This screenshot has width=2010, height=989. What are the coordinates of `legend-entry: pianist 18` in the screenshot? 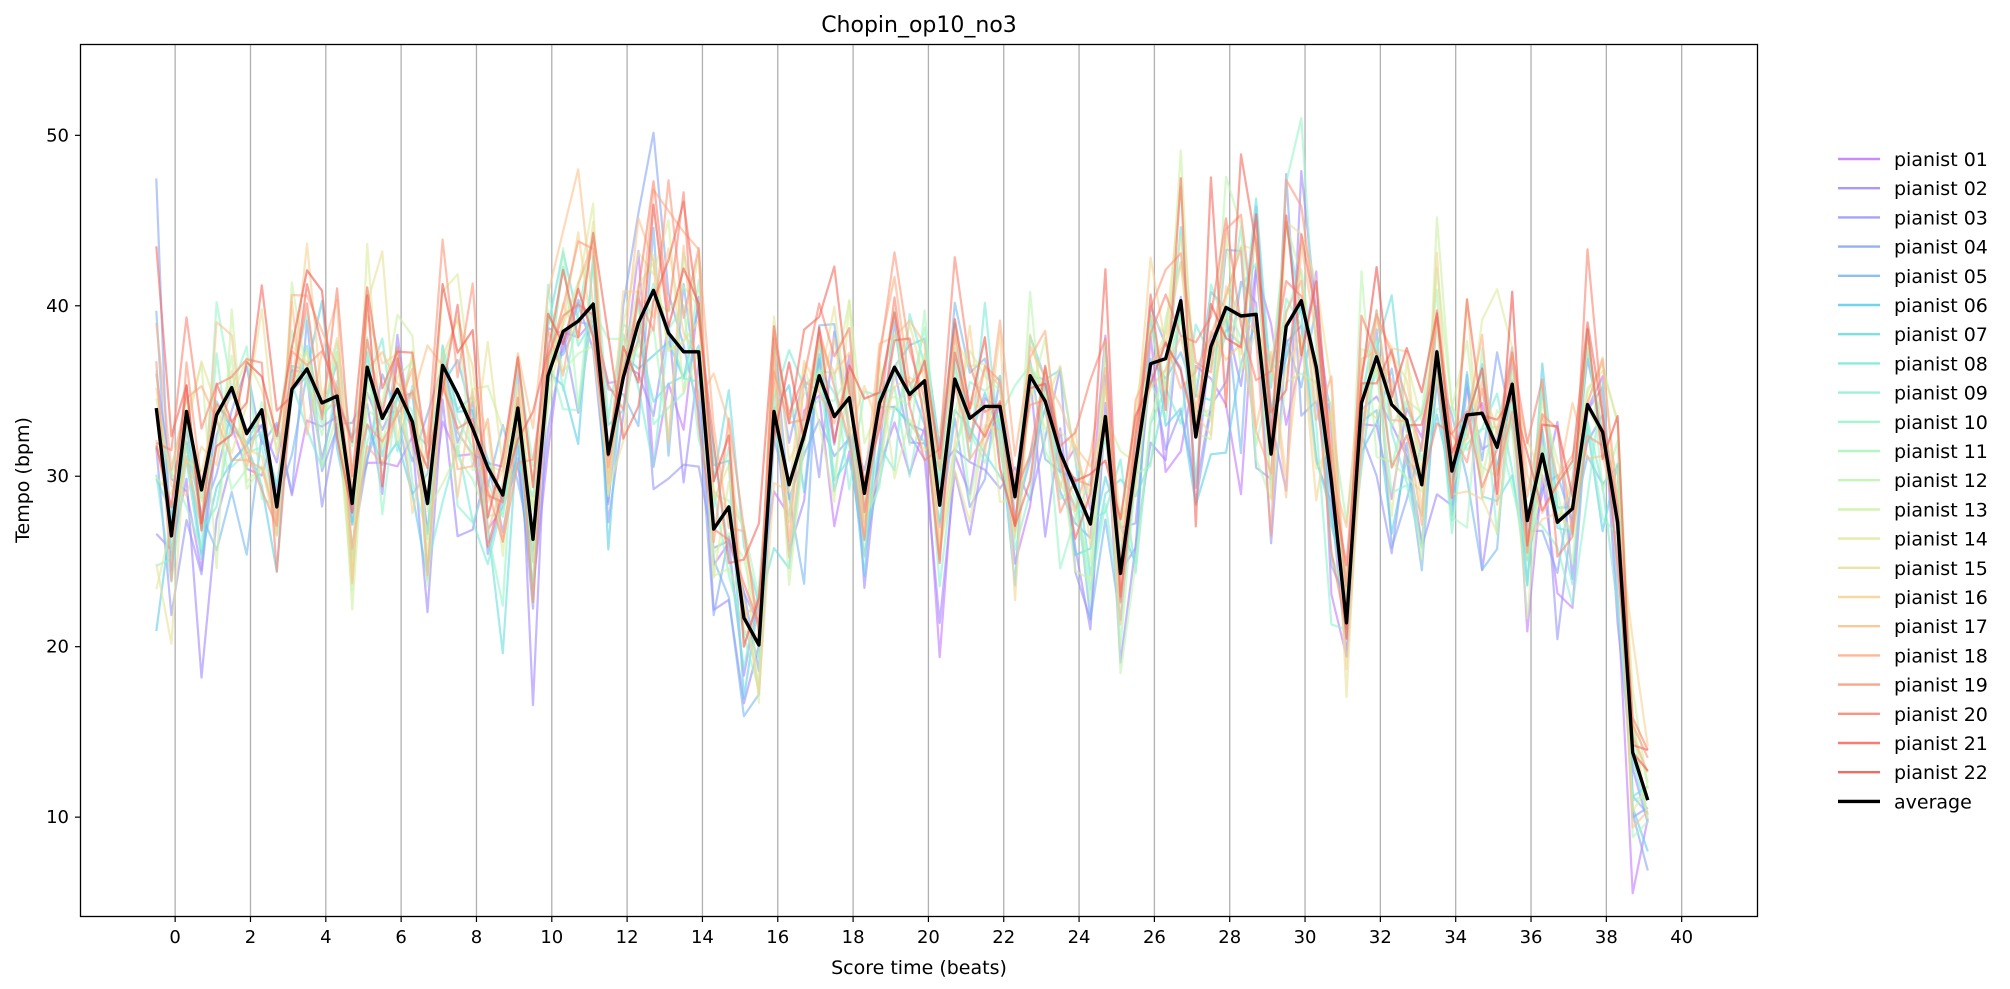 It's located at (1913, 656).